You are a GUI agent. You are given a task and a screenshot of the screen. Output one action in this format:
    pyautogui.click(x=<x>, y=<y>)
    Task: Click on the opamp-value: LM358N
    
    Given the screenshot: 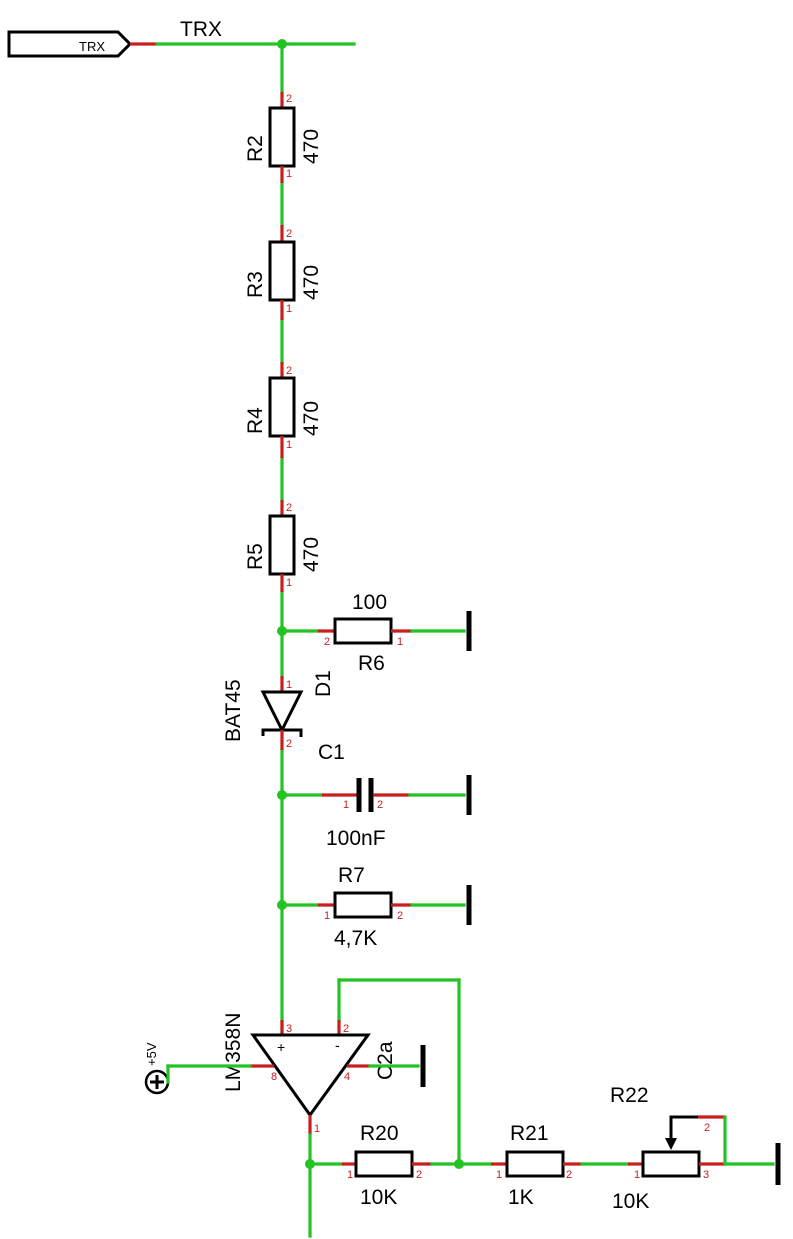 What is the action you would take?
    pyautogui.click(x=233, y=1052)
    